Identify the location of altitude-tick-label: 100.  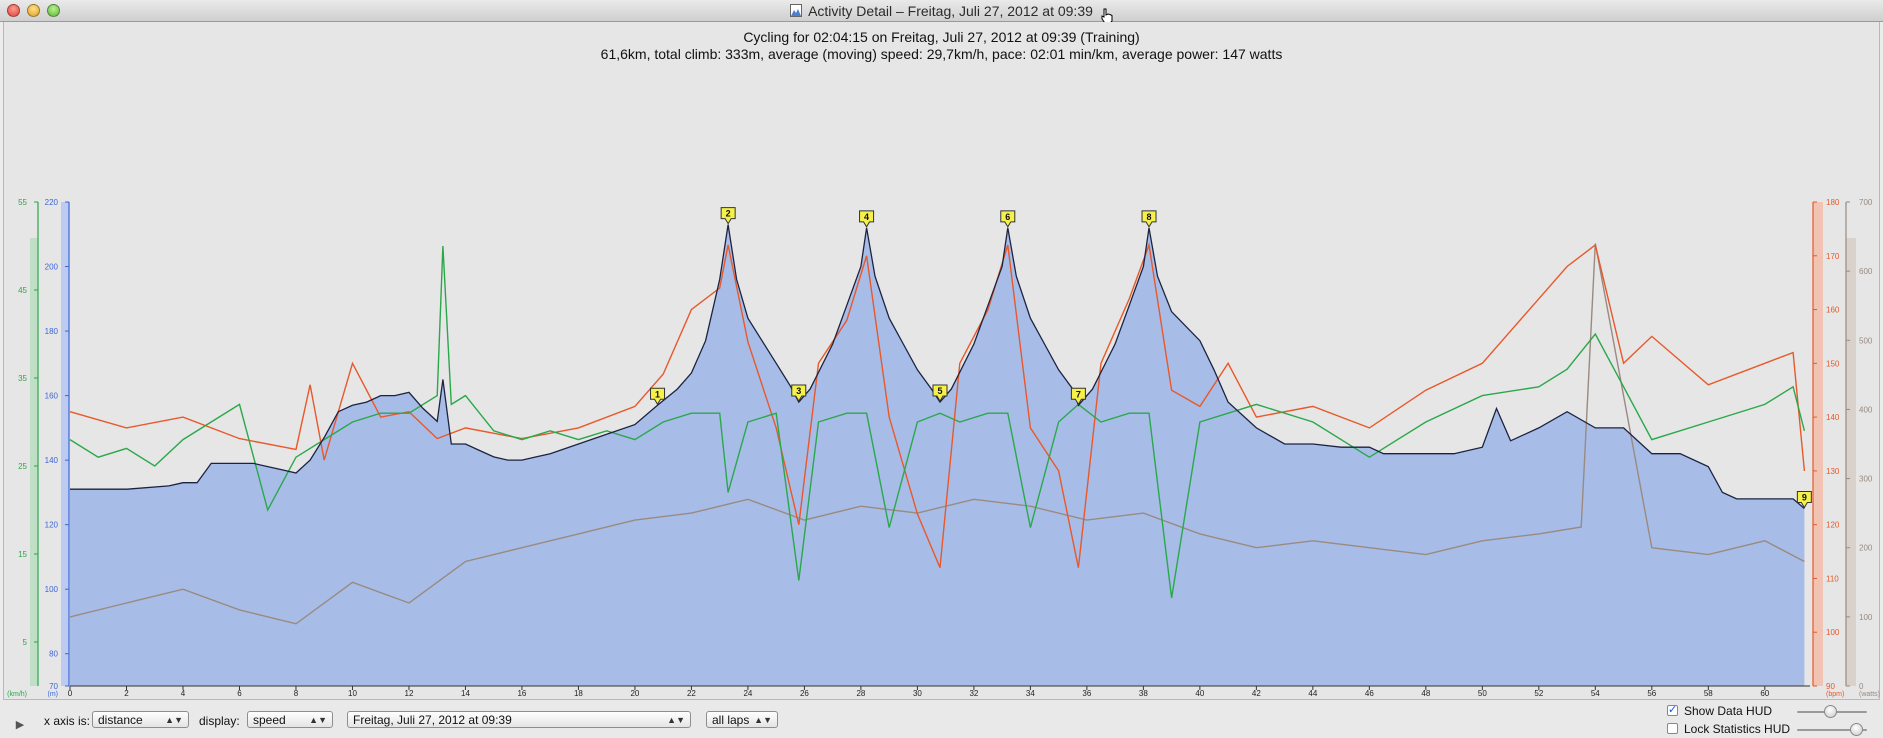
(52, 589).